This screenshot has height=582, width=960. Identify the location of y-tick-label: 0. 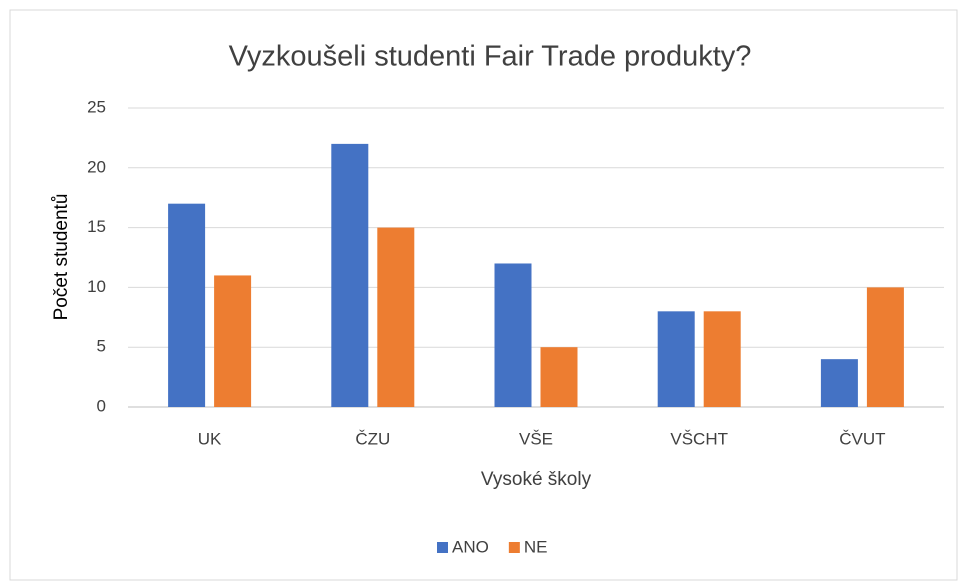
(101, 405).